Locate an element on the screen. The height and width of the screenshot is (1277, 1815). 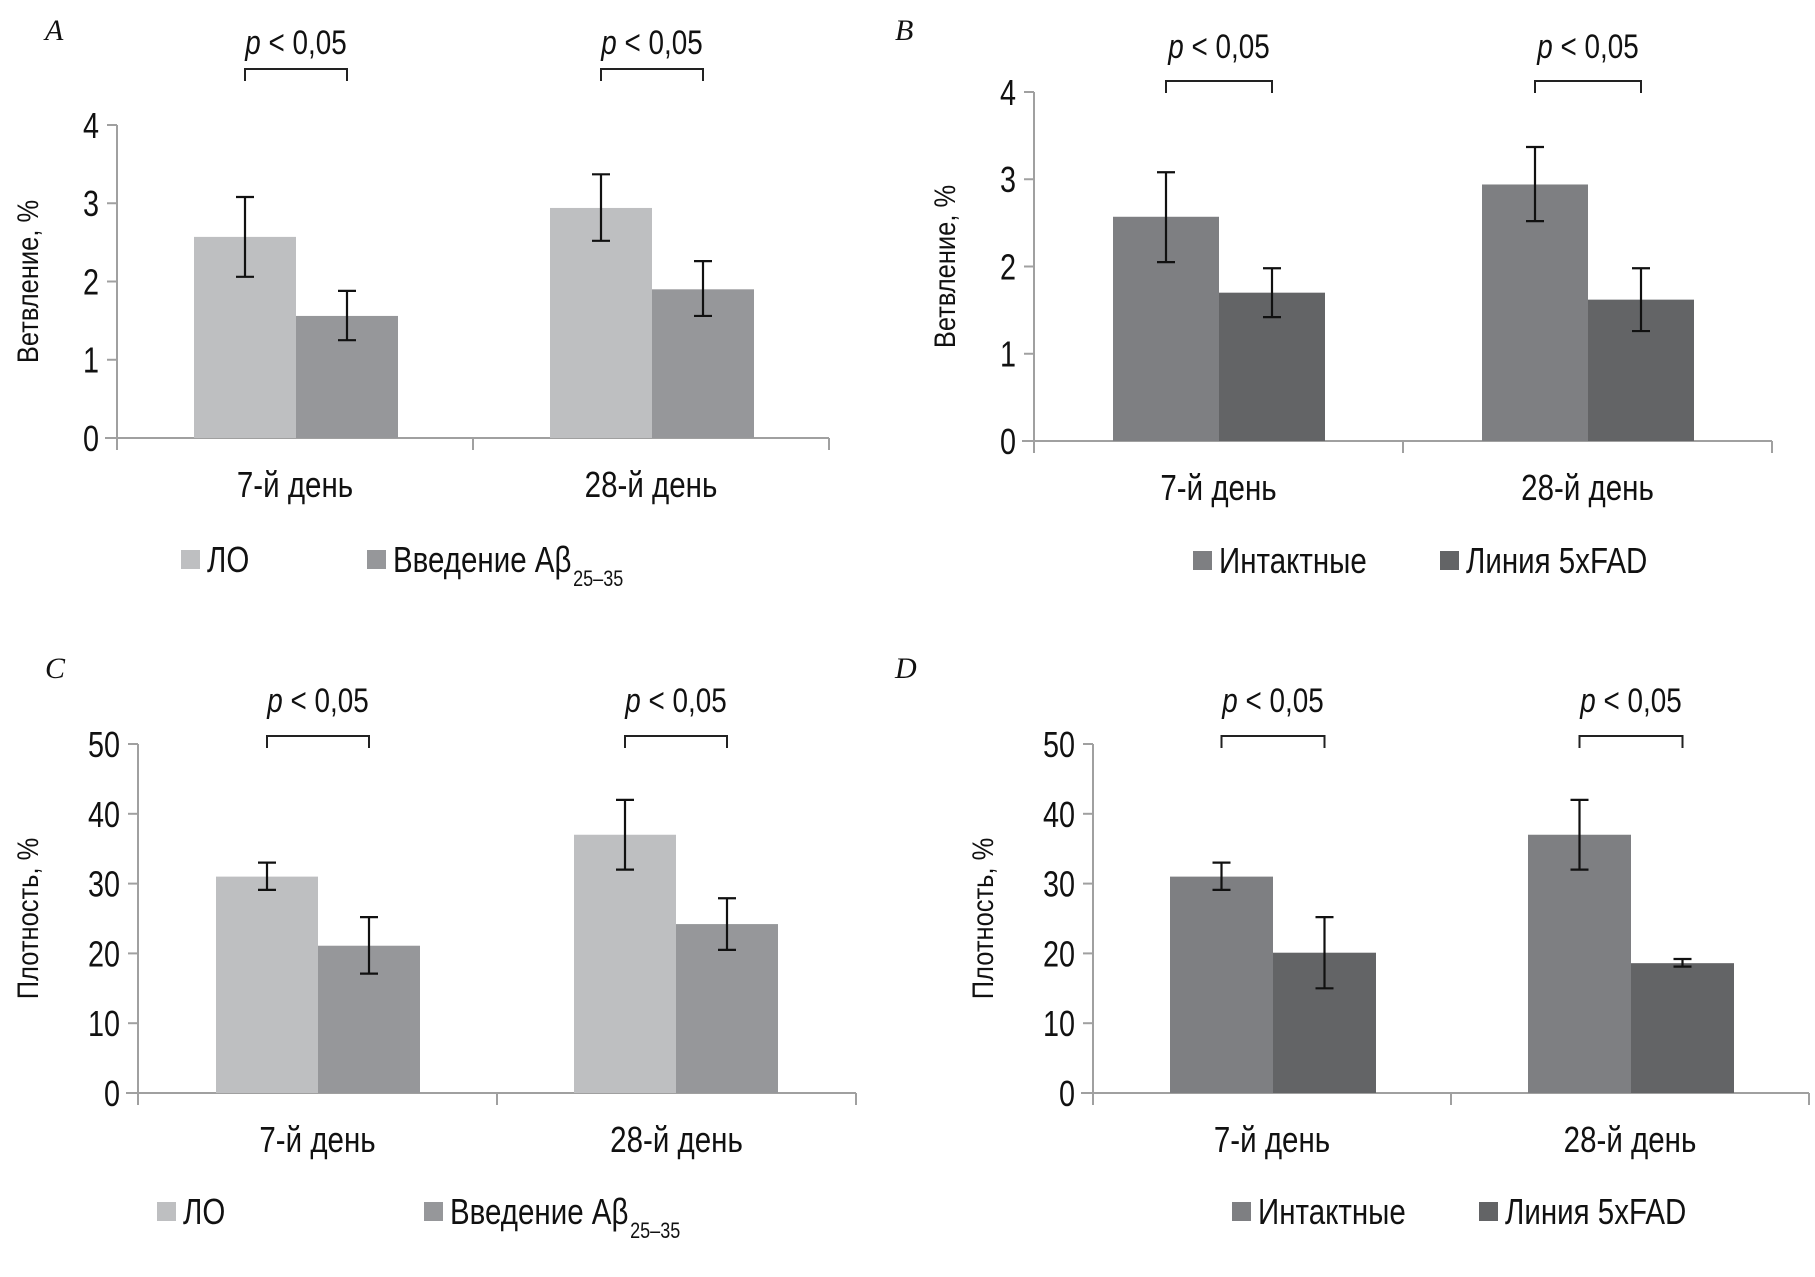
y-tick-label: 10 is located at coordinates (104, 1023).